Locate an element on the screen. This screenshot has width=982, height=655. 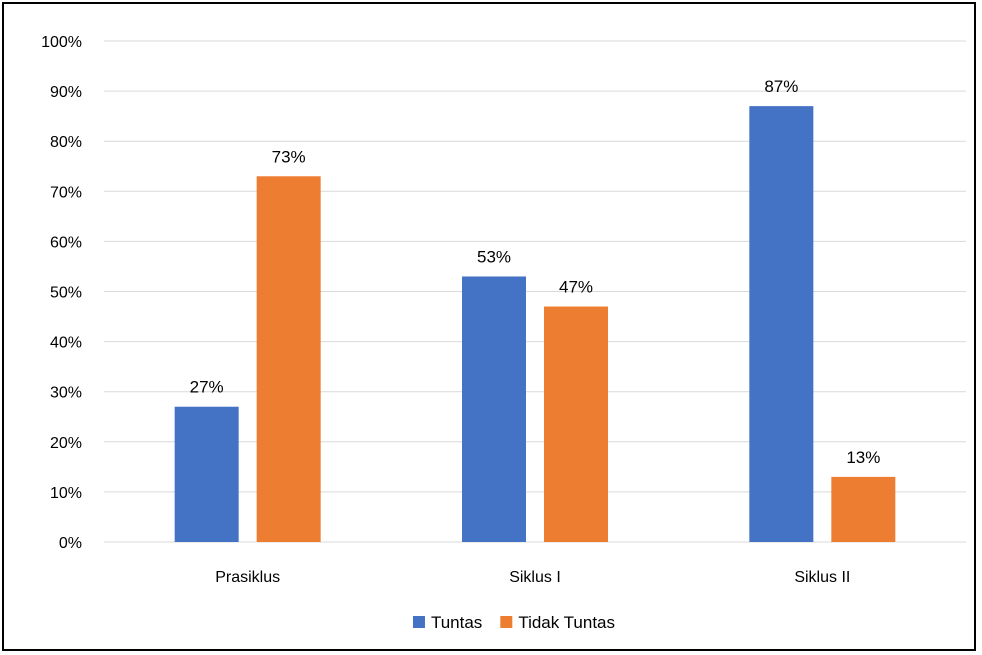
data-label: 53% is located at coordinates (494, 256).